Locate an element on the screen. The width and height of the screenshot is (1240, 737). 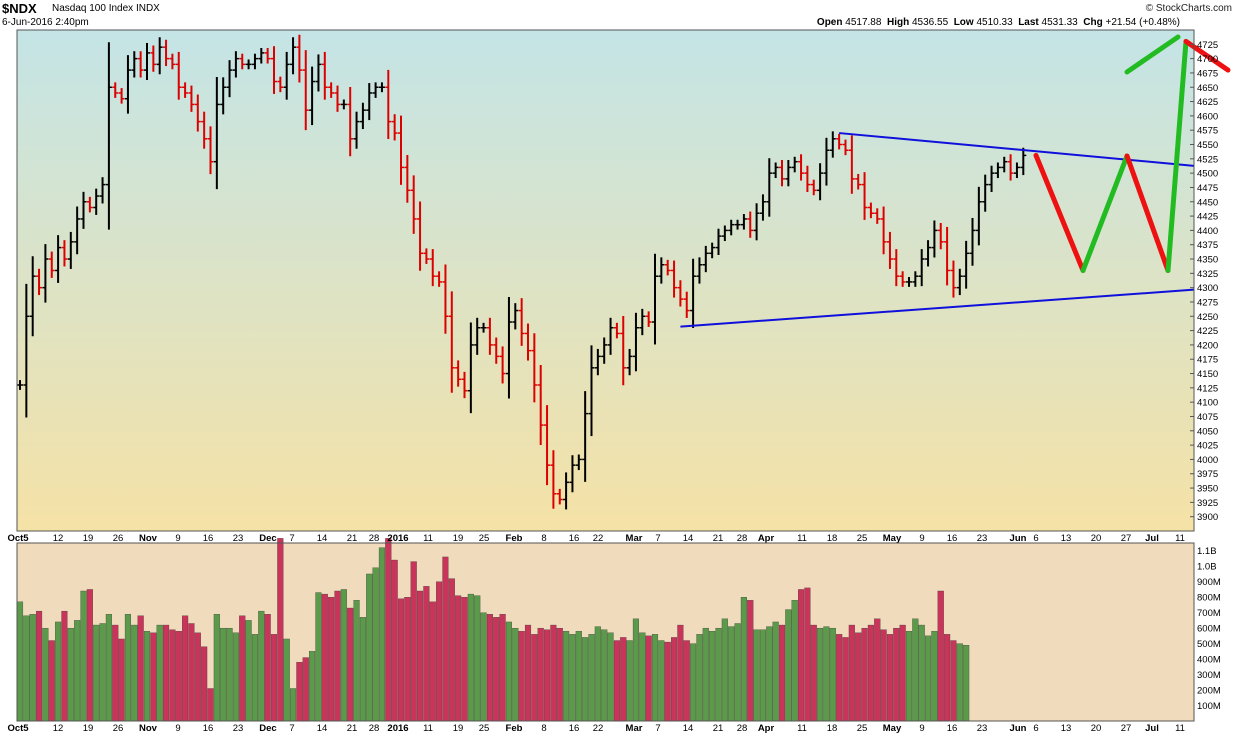
volume-tick-label: 1.0B is located at coordinates (1207, 567).